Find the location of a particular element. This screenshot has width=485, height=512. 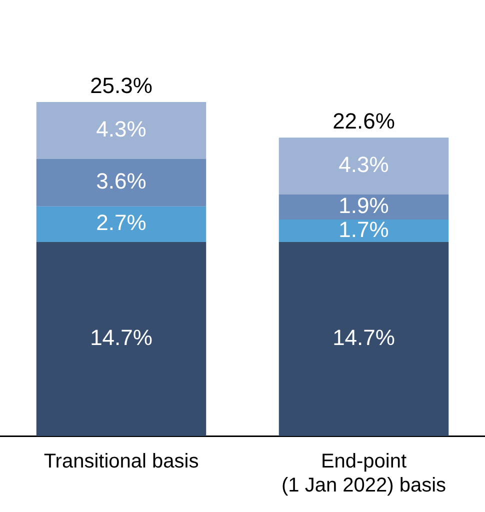

data-label: 3.6% is located at coordinates (121, 181).